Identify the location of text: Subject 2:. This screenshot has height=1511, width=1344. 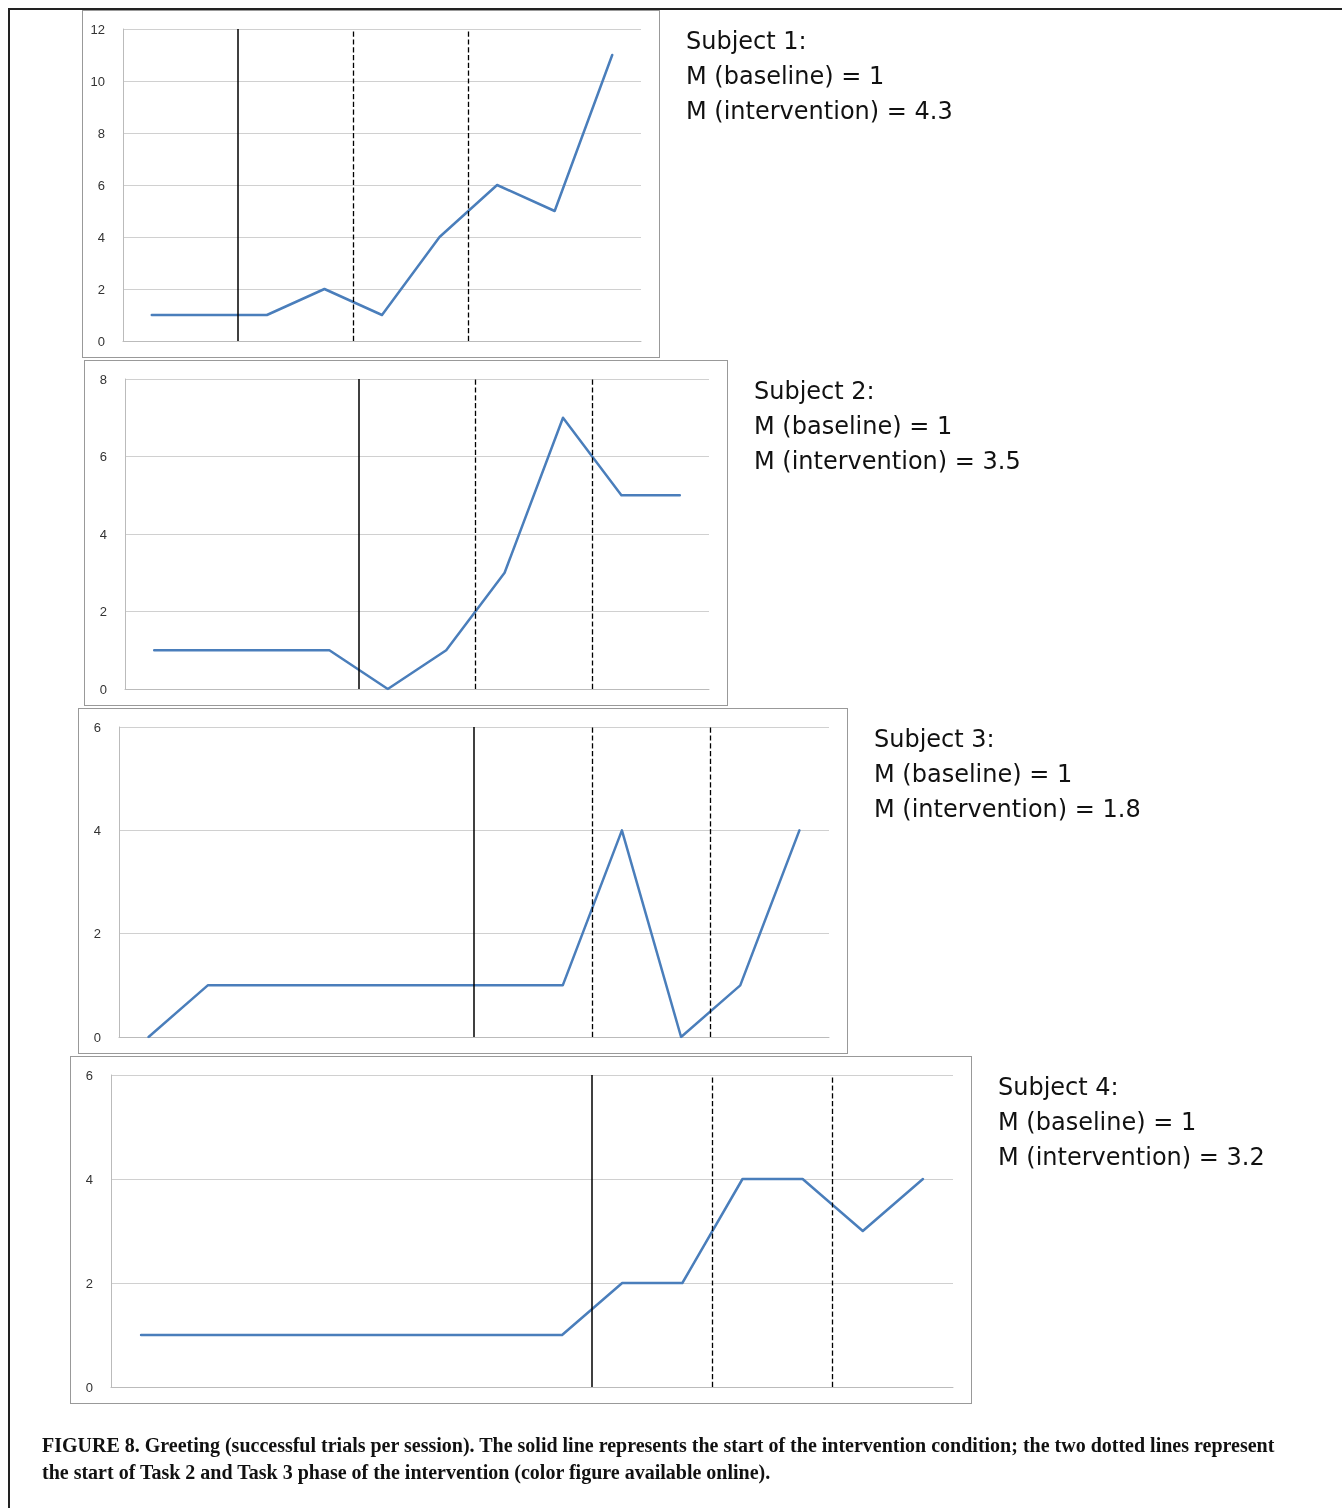
(814, 391).